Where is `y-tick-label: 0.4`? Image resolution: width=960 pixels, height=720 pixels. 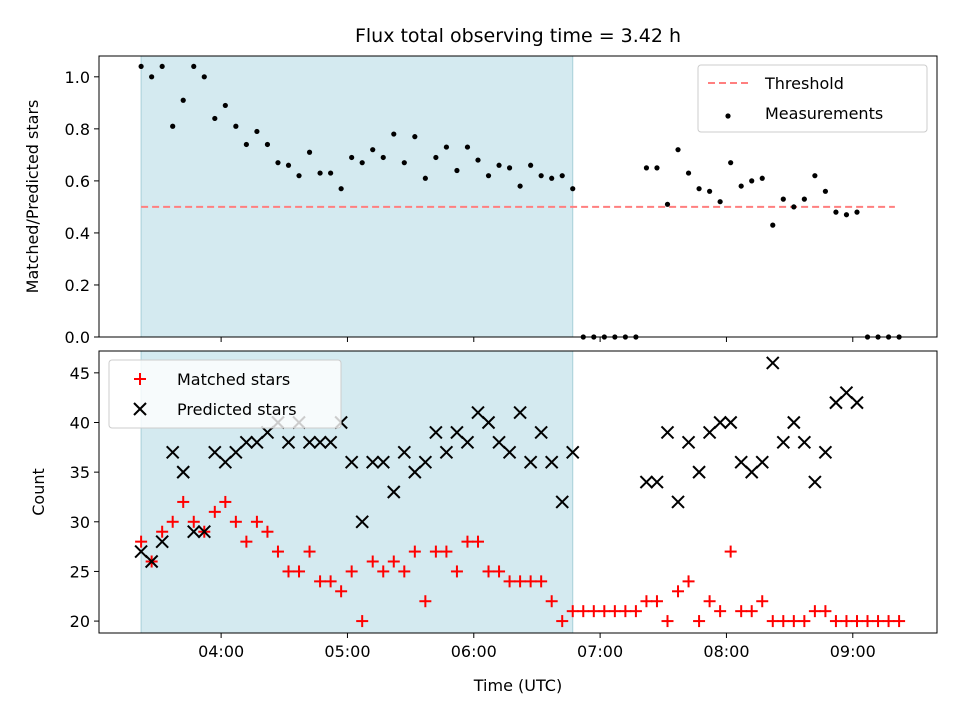
y-tick-label: 0.4 is located at coordinates (77, 233).